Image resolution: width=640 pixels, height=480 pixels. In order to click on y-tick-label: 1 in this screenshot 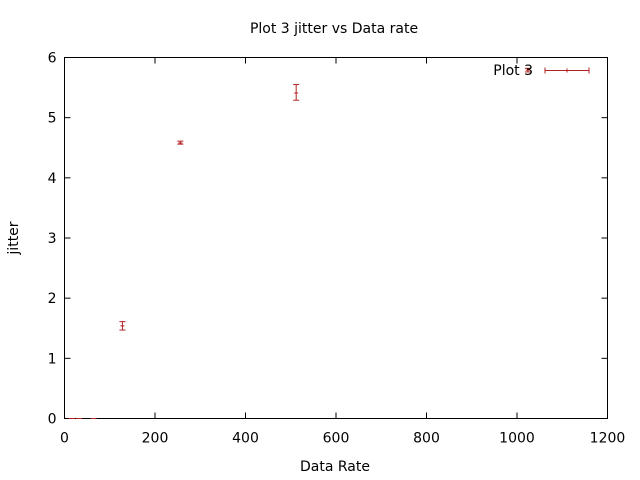, I will do `click(52, 359)`.